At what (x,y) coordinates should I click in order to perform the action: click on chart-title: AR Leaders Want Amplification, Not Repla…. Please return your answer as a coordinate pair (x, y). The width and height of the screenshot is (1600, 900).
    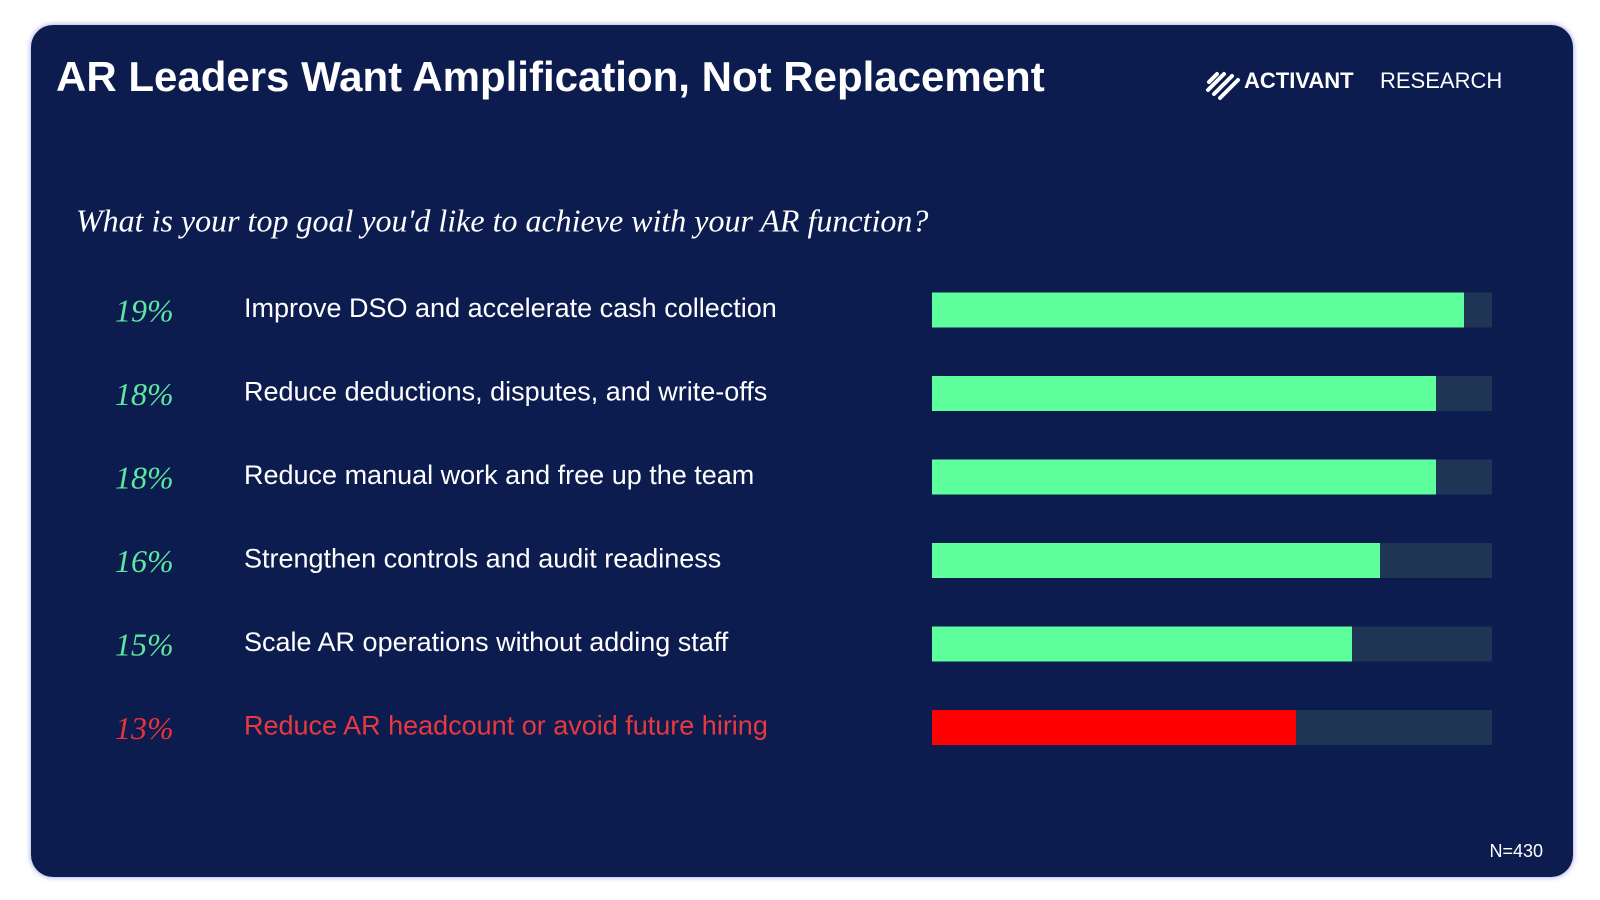
    Looking at the image, I should click on (550, 76).